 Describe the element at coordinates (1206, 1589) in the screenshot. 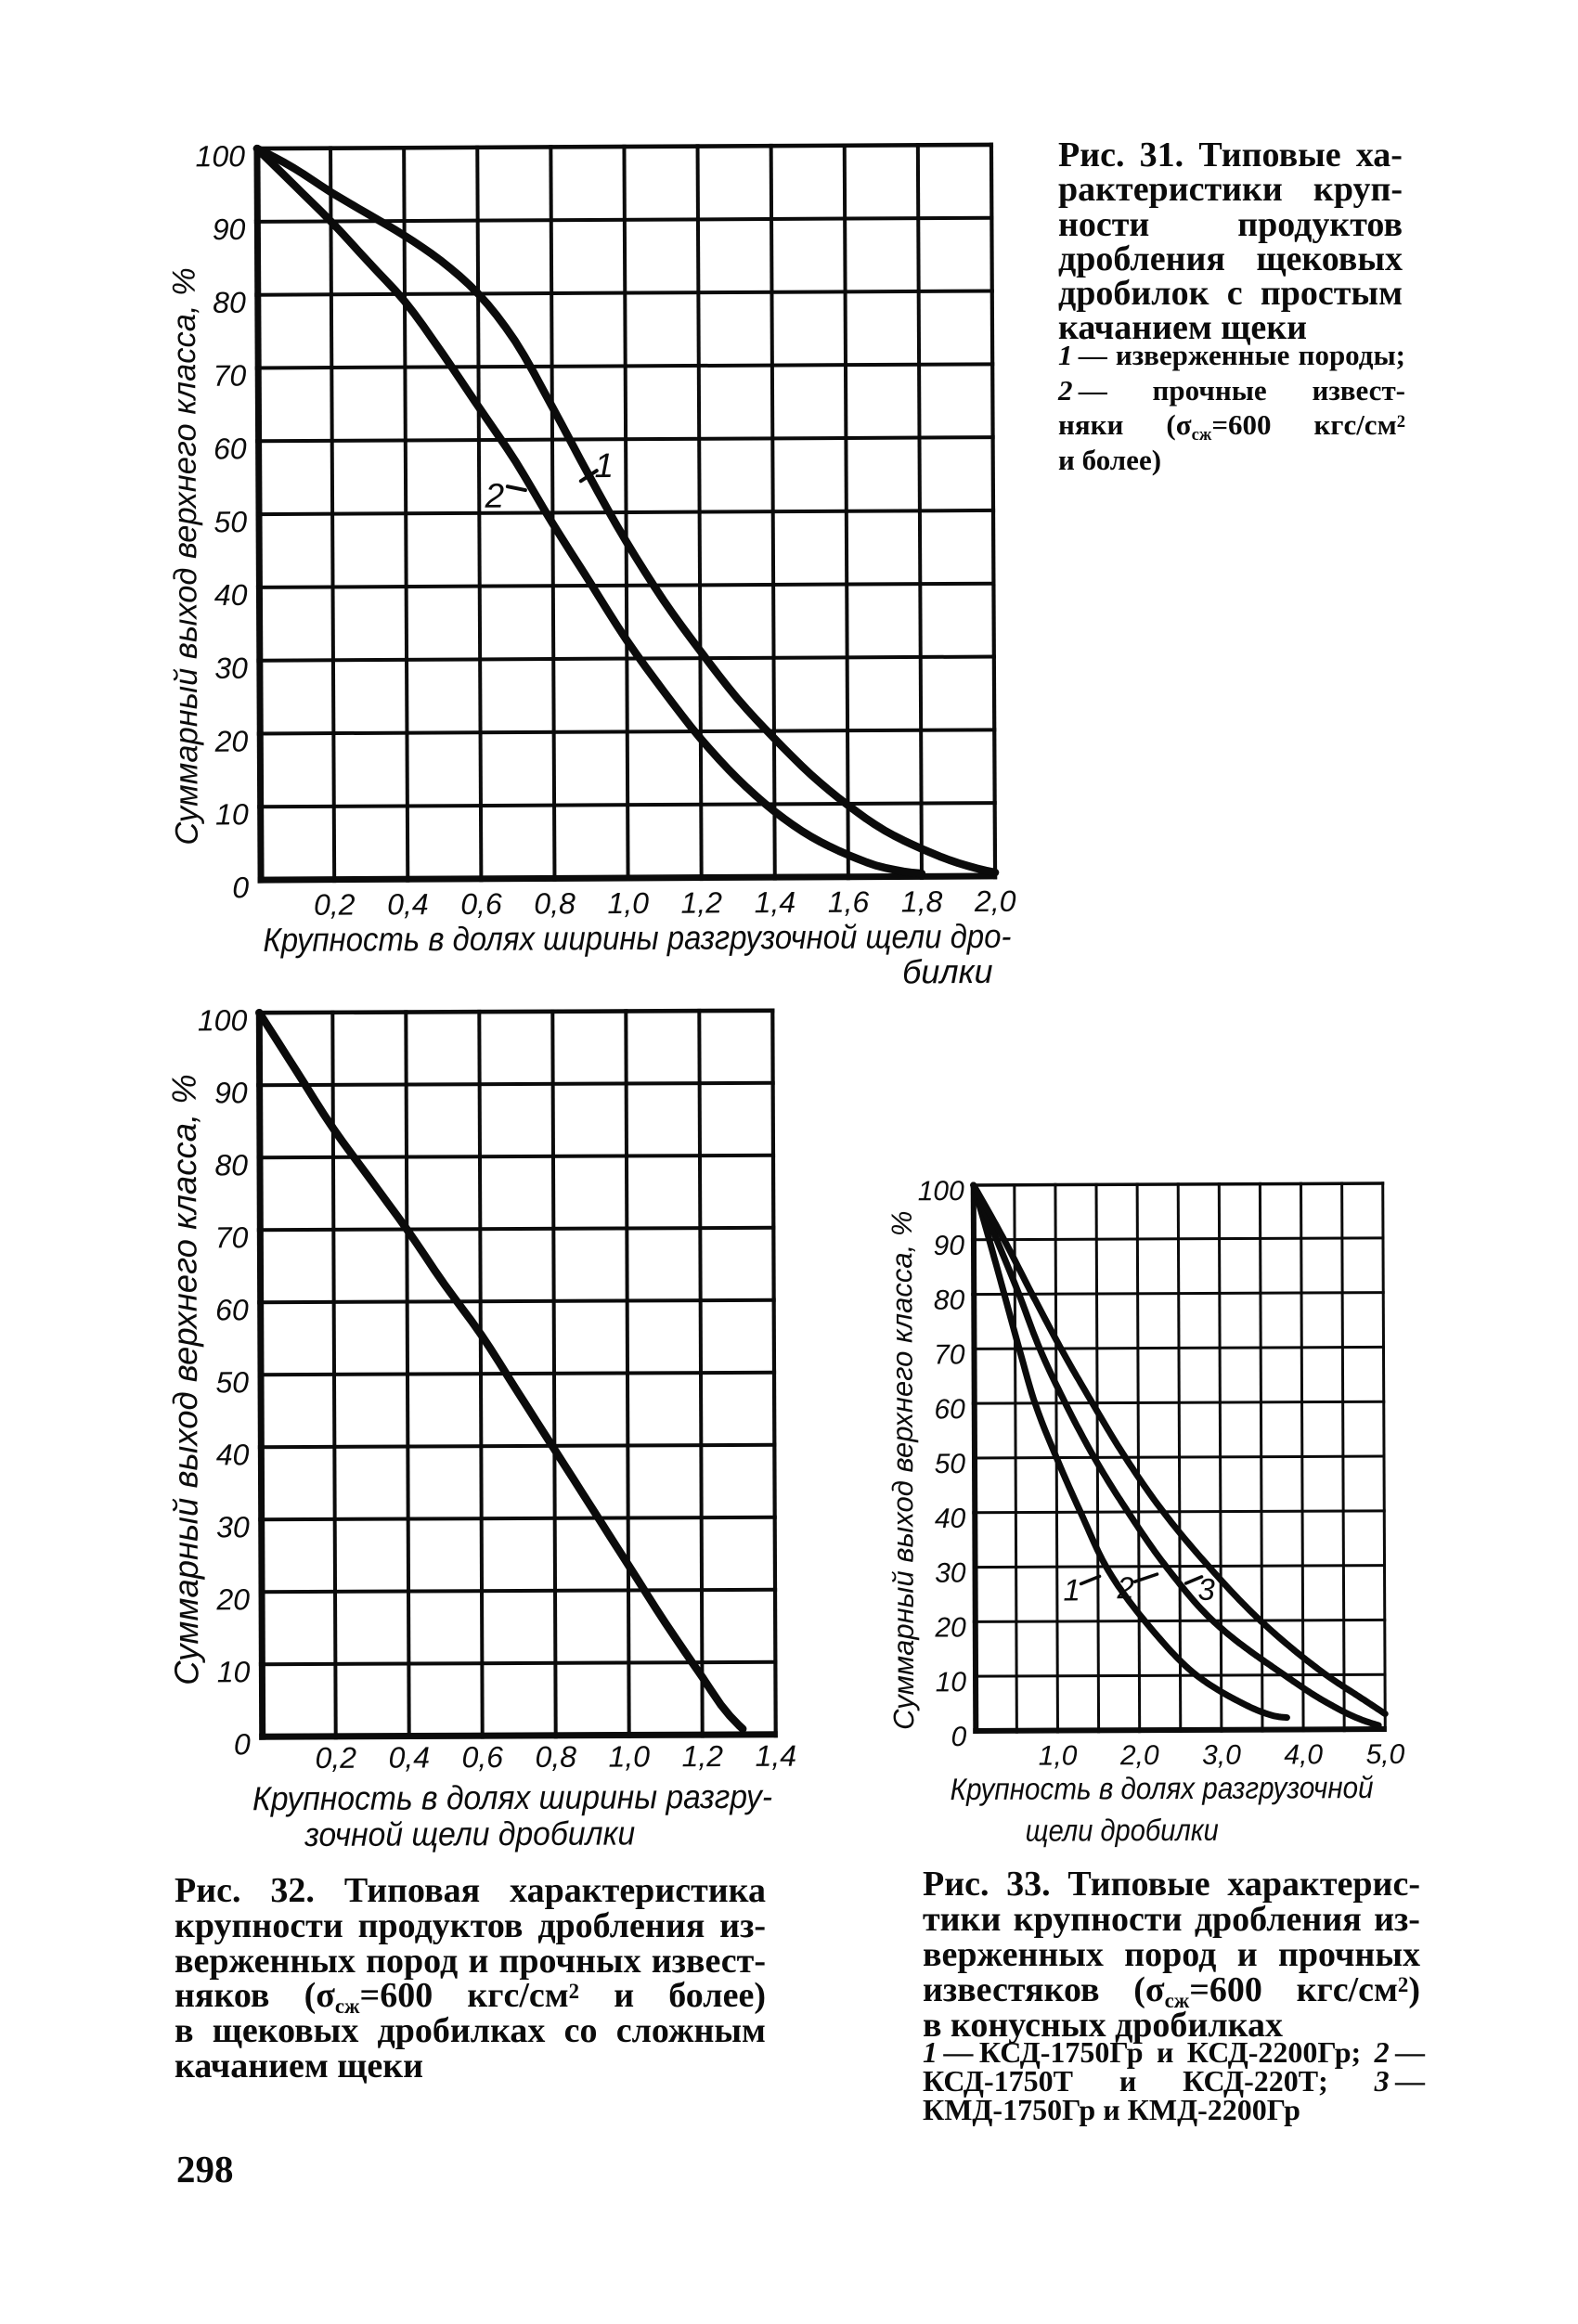

I see `svg-text: 3` at that location.